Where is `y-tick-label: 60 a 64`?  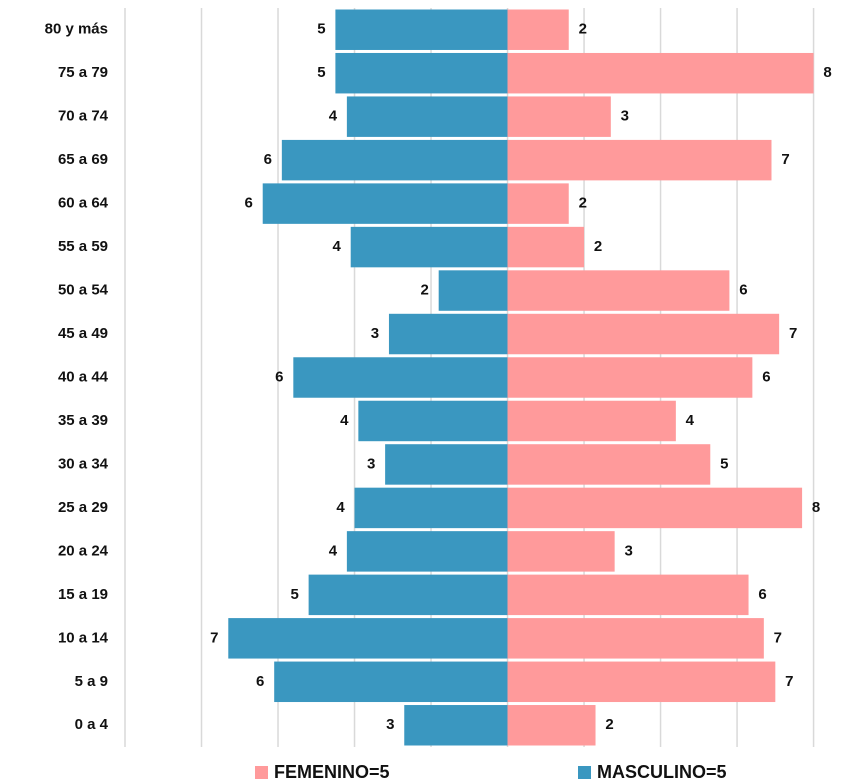
y-tick-label: 60 a 64 is located at coordinates (83, 203).